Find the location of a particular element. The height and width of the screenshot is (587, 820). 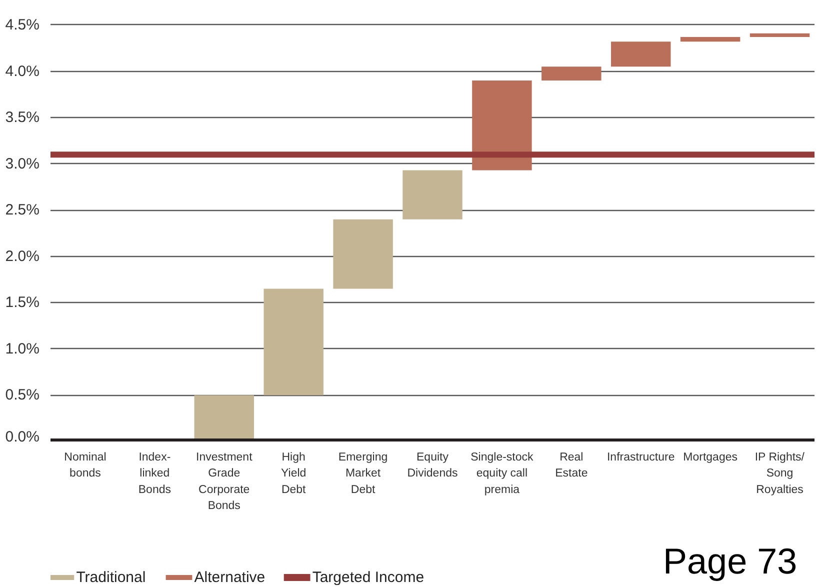

y-tick-label: 2.0% is located at coordinates (22, 256).